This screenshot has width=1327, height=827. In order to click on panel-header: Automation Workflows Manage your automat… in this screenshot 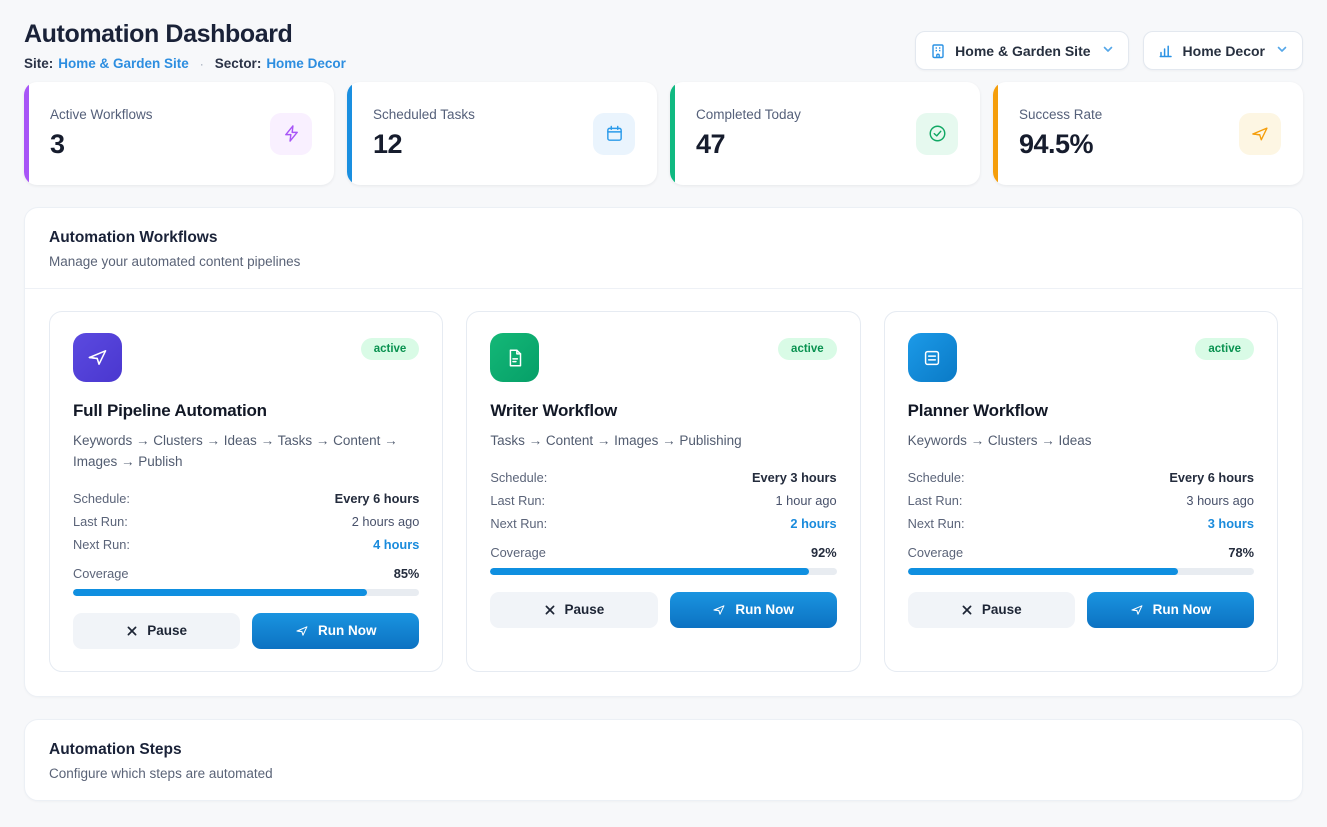, I will do `click(663, 248)`.